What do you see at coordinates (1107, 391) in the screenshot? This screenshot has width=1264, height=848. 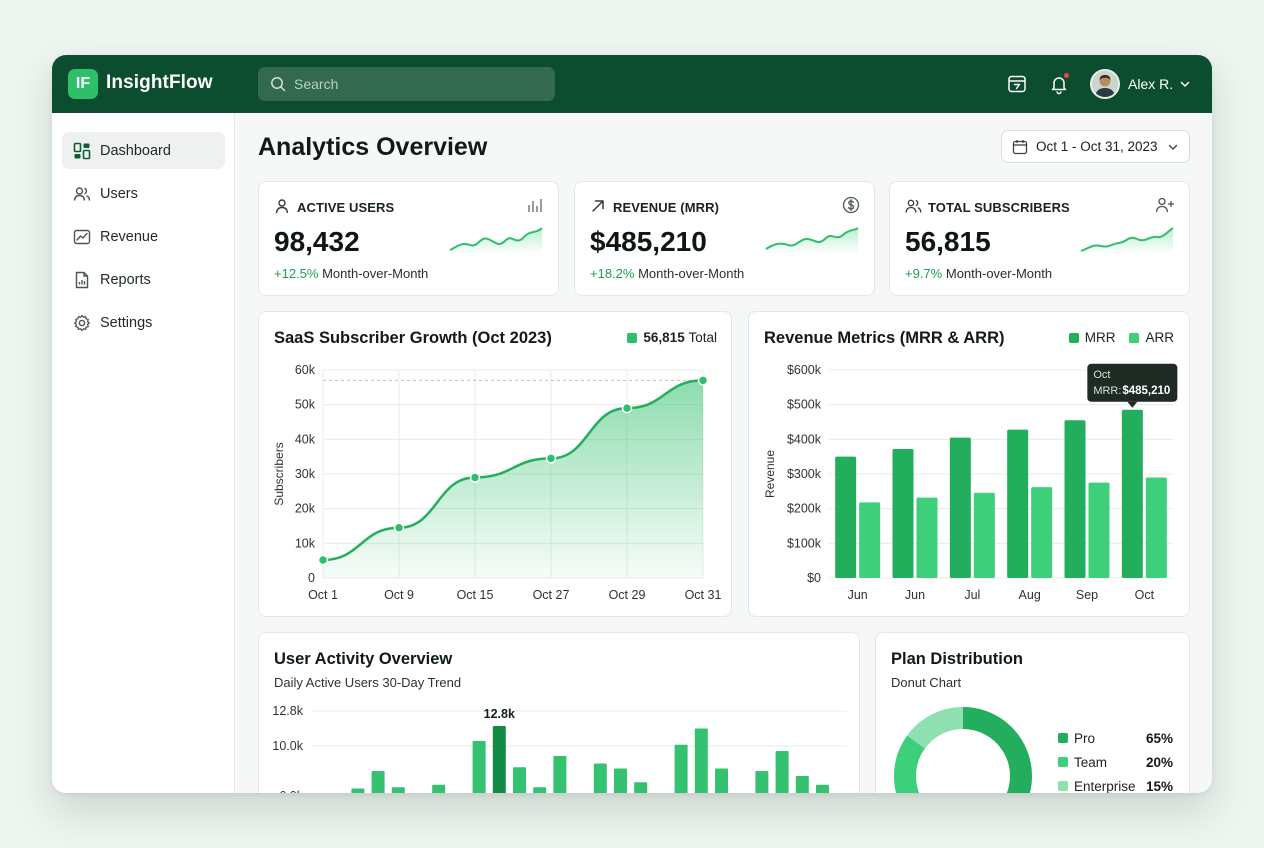 I see `tooltip-label: MRR:` at bounding box center [1107, 391].